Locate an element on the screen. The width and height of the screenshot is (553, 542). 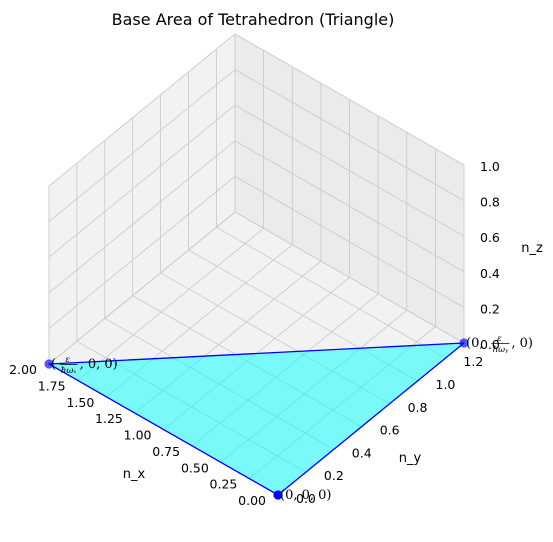
x-tick-label: 2.00 is located at coordinates (23, 369).